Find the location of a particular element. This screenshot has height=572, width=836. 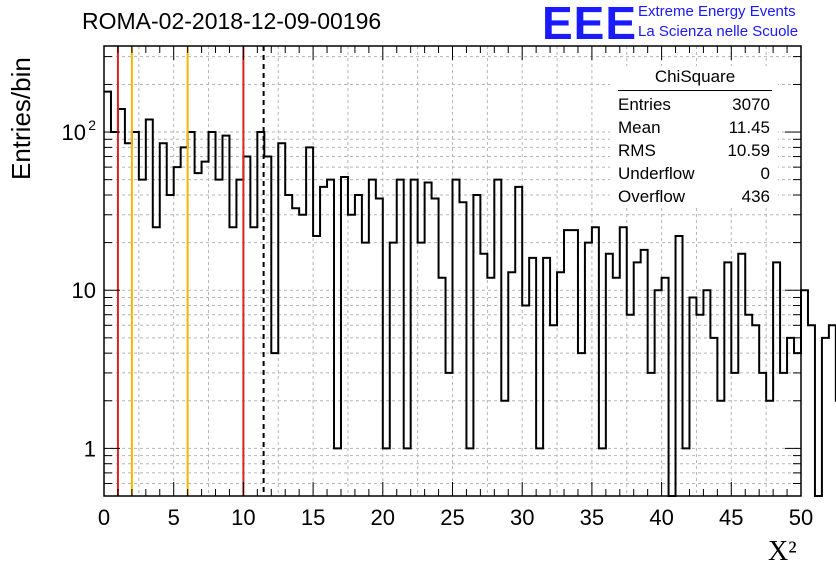

x-tick-label: 45 is located at coordinates (731, 517).